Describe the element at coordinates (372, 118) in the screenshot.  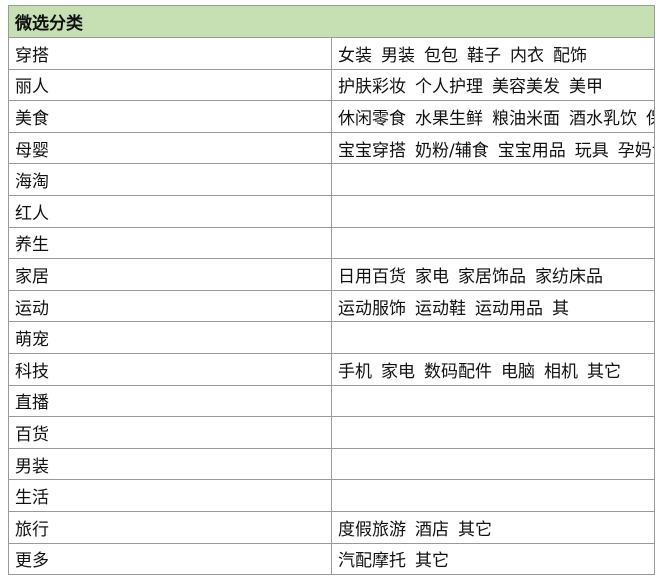
I see `item: 休闲零食` at that location.